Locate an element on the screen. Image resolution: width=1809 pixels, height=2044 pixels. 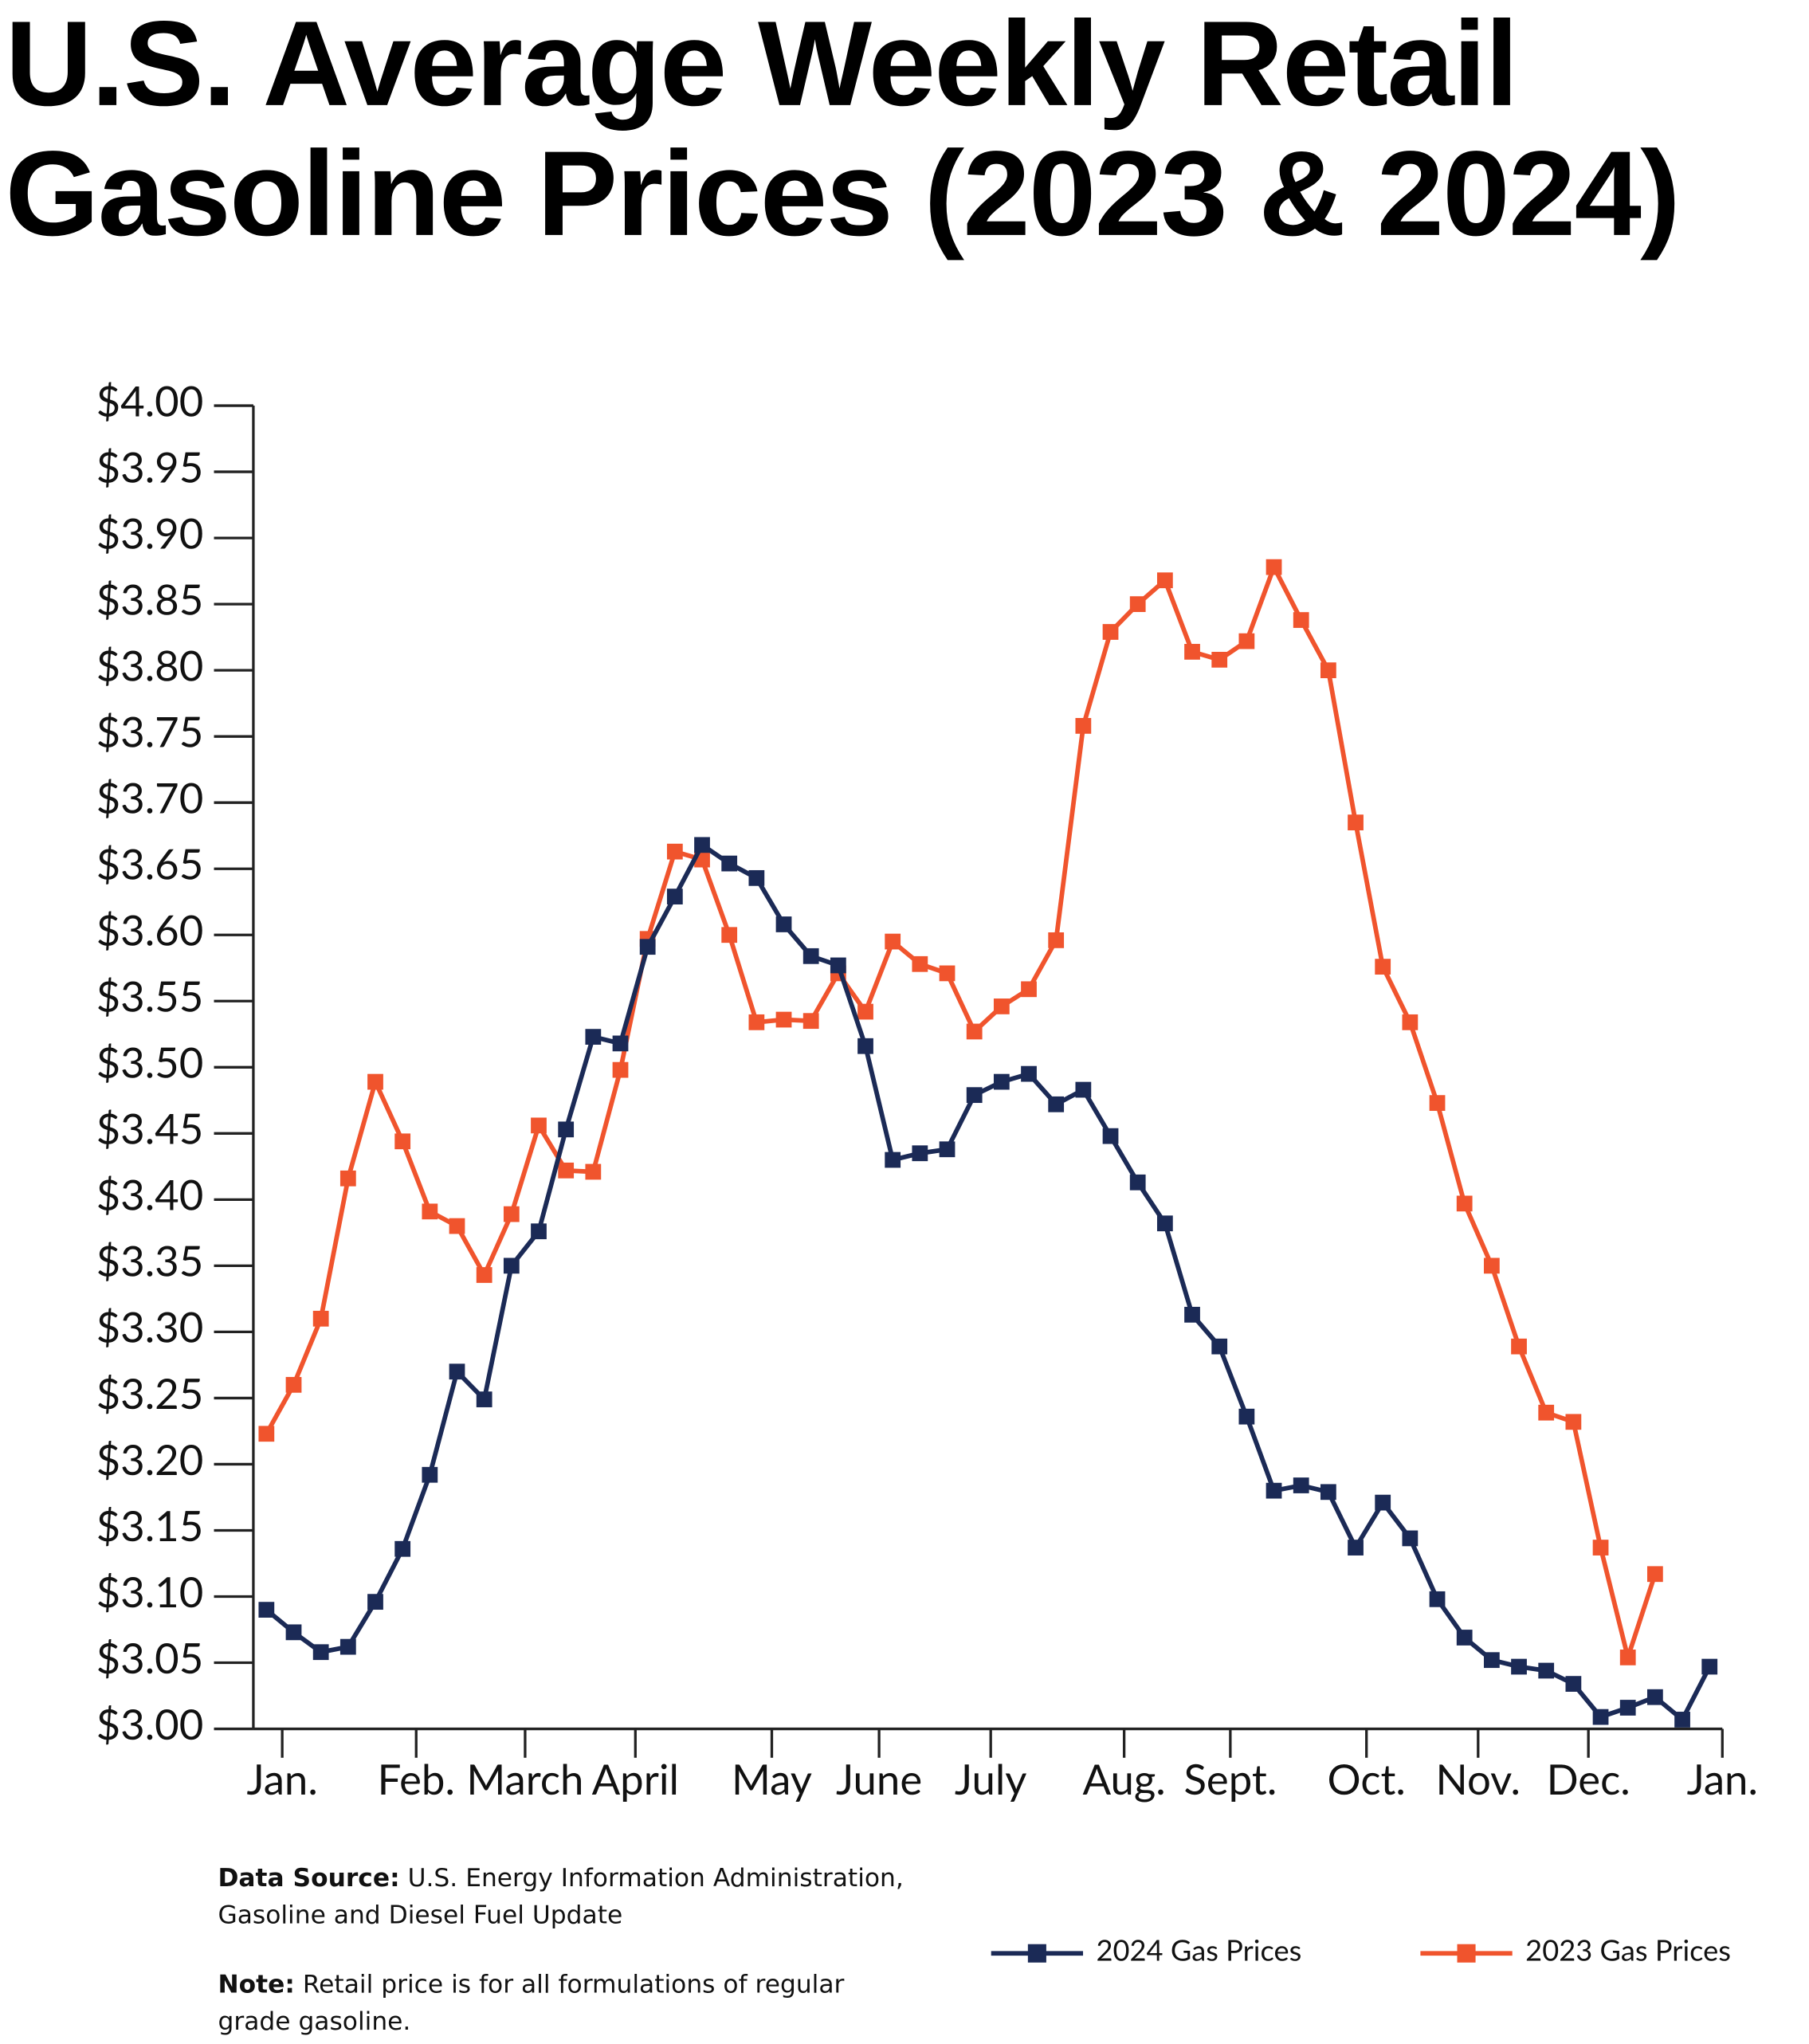
y-tick-label: $3.80 is located at coordinates (150, 665).